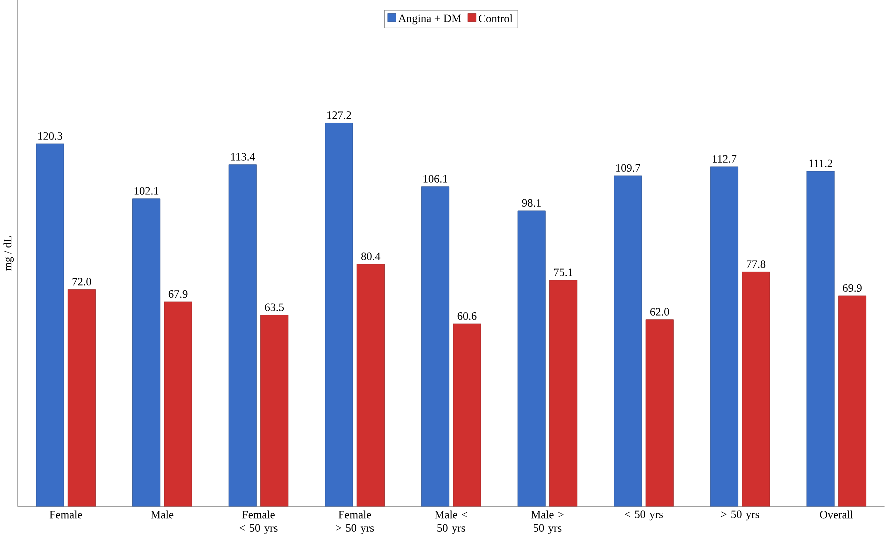  I want to click on legend-label: Angina + DM, so click(430, 19).